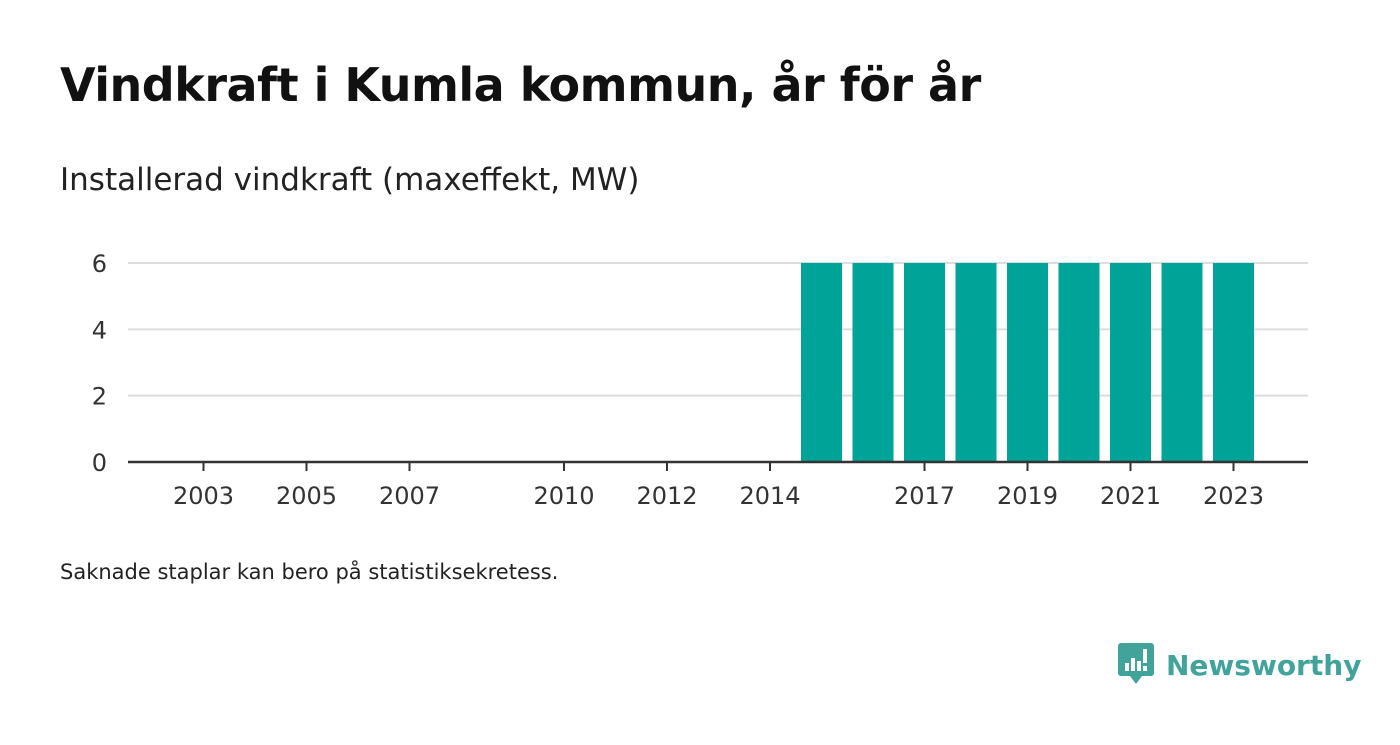 This screenshot has height=745, width=1400. What do you see at coordinates (99, 330) in the screenshot?
I see `y-tick-label-4: 4` at bounding box center [99, 330].